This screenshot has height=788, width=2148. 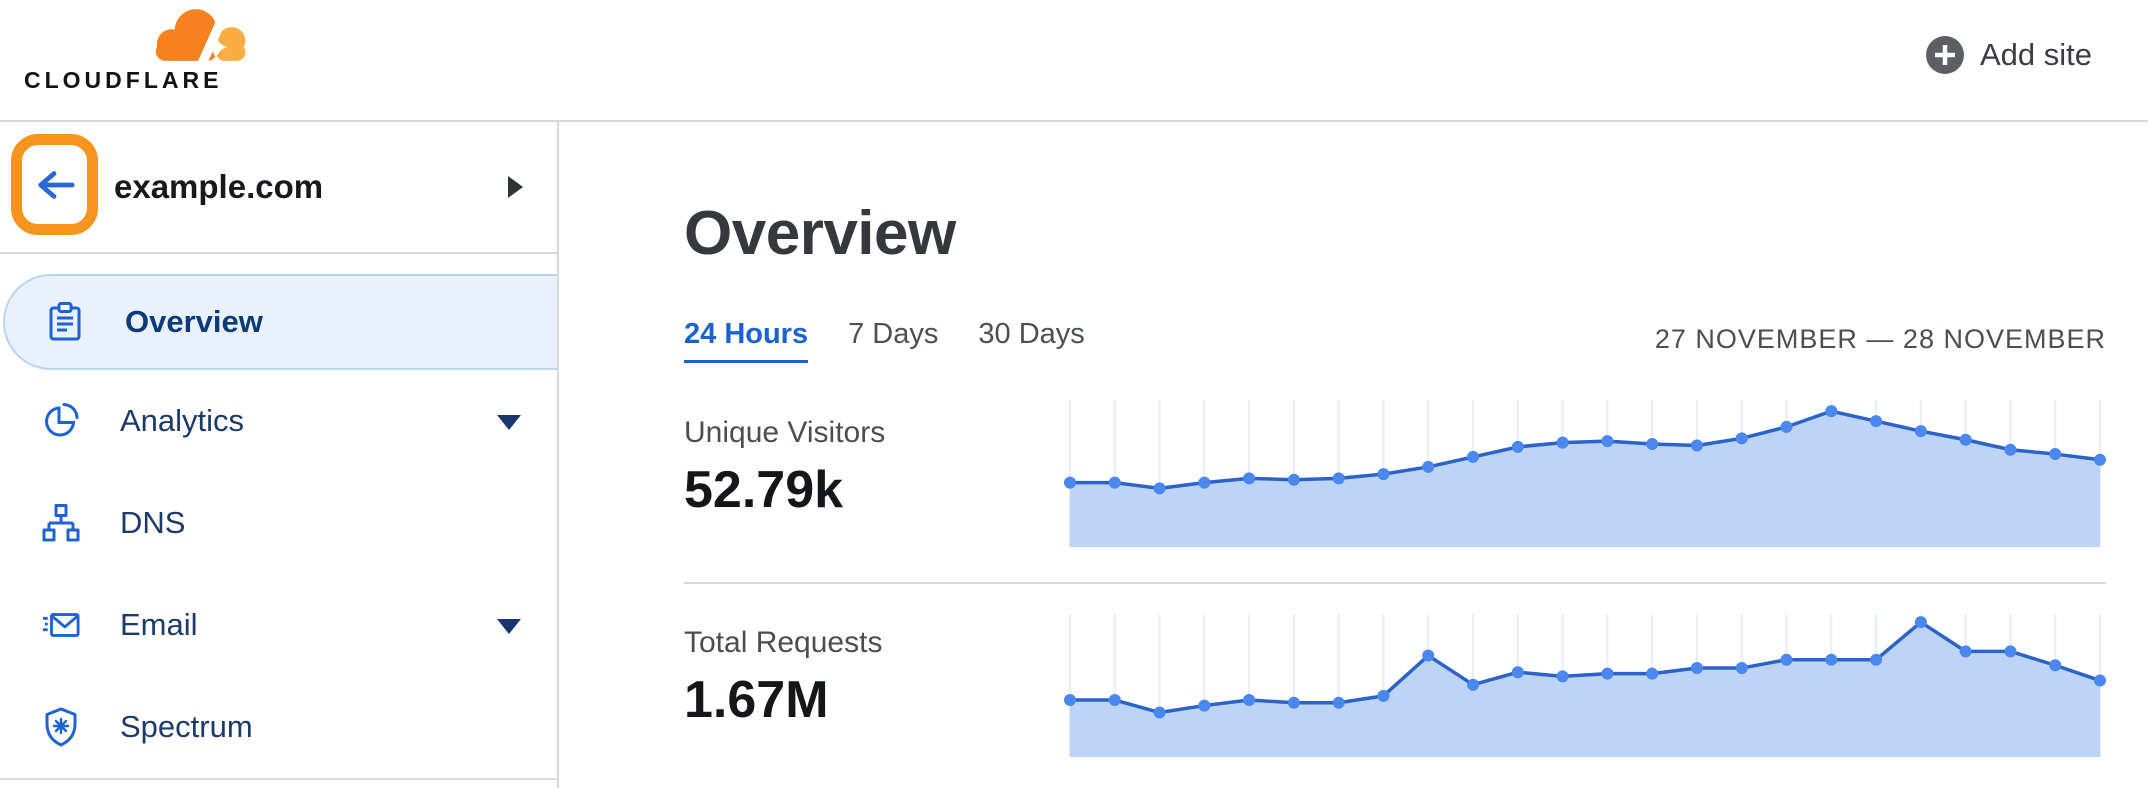 I want to click on sidebar-item-spectrum: Spectrum, so click(x=278, y=727).